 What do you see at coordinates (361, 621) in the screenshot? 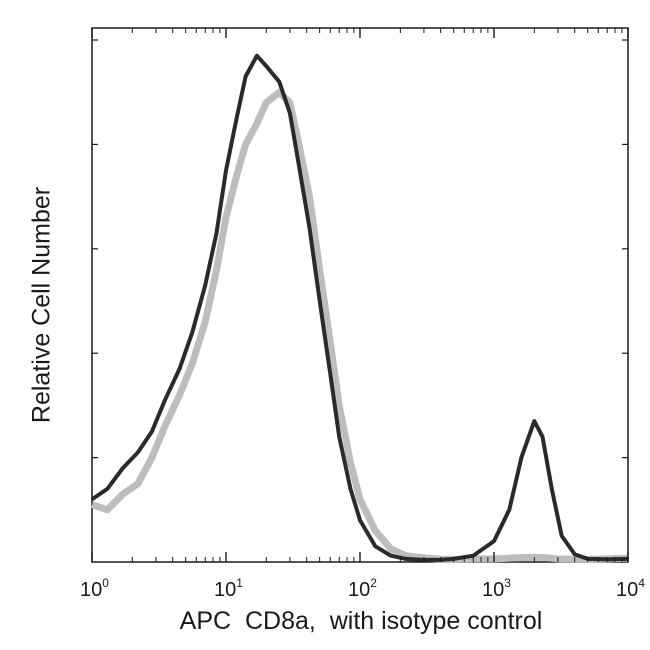
I see `x-axis-label: APC CD8a, with isotype control` at bounding box center [361, 621].